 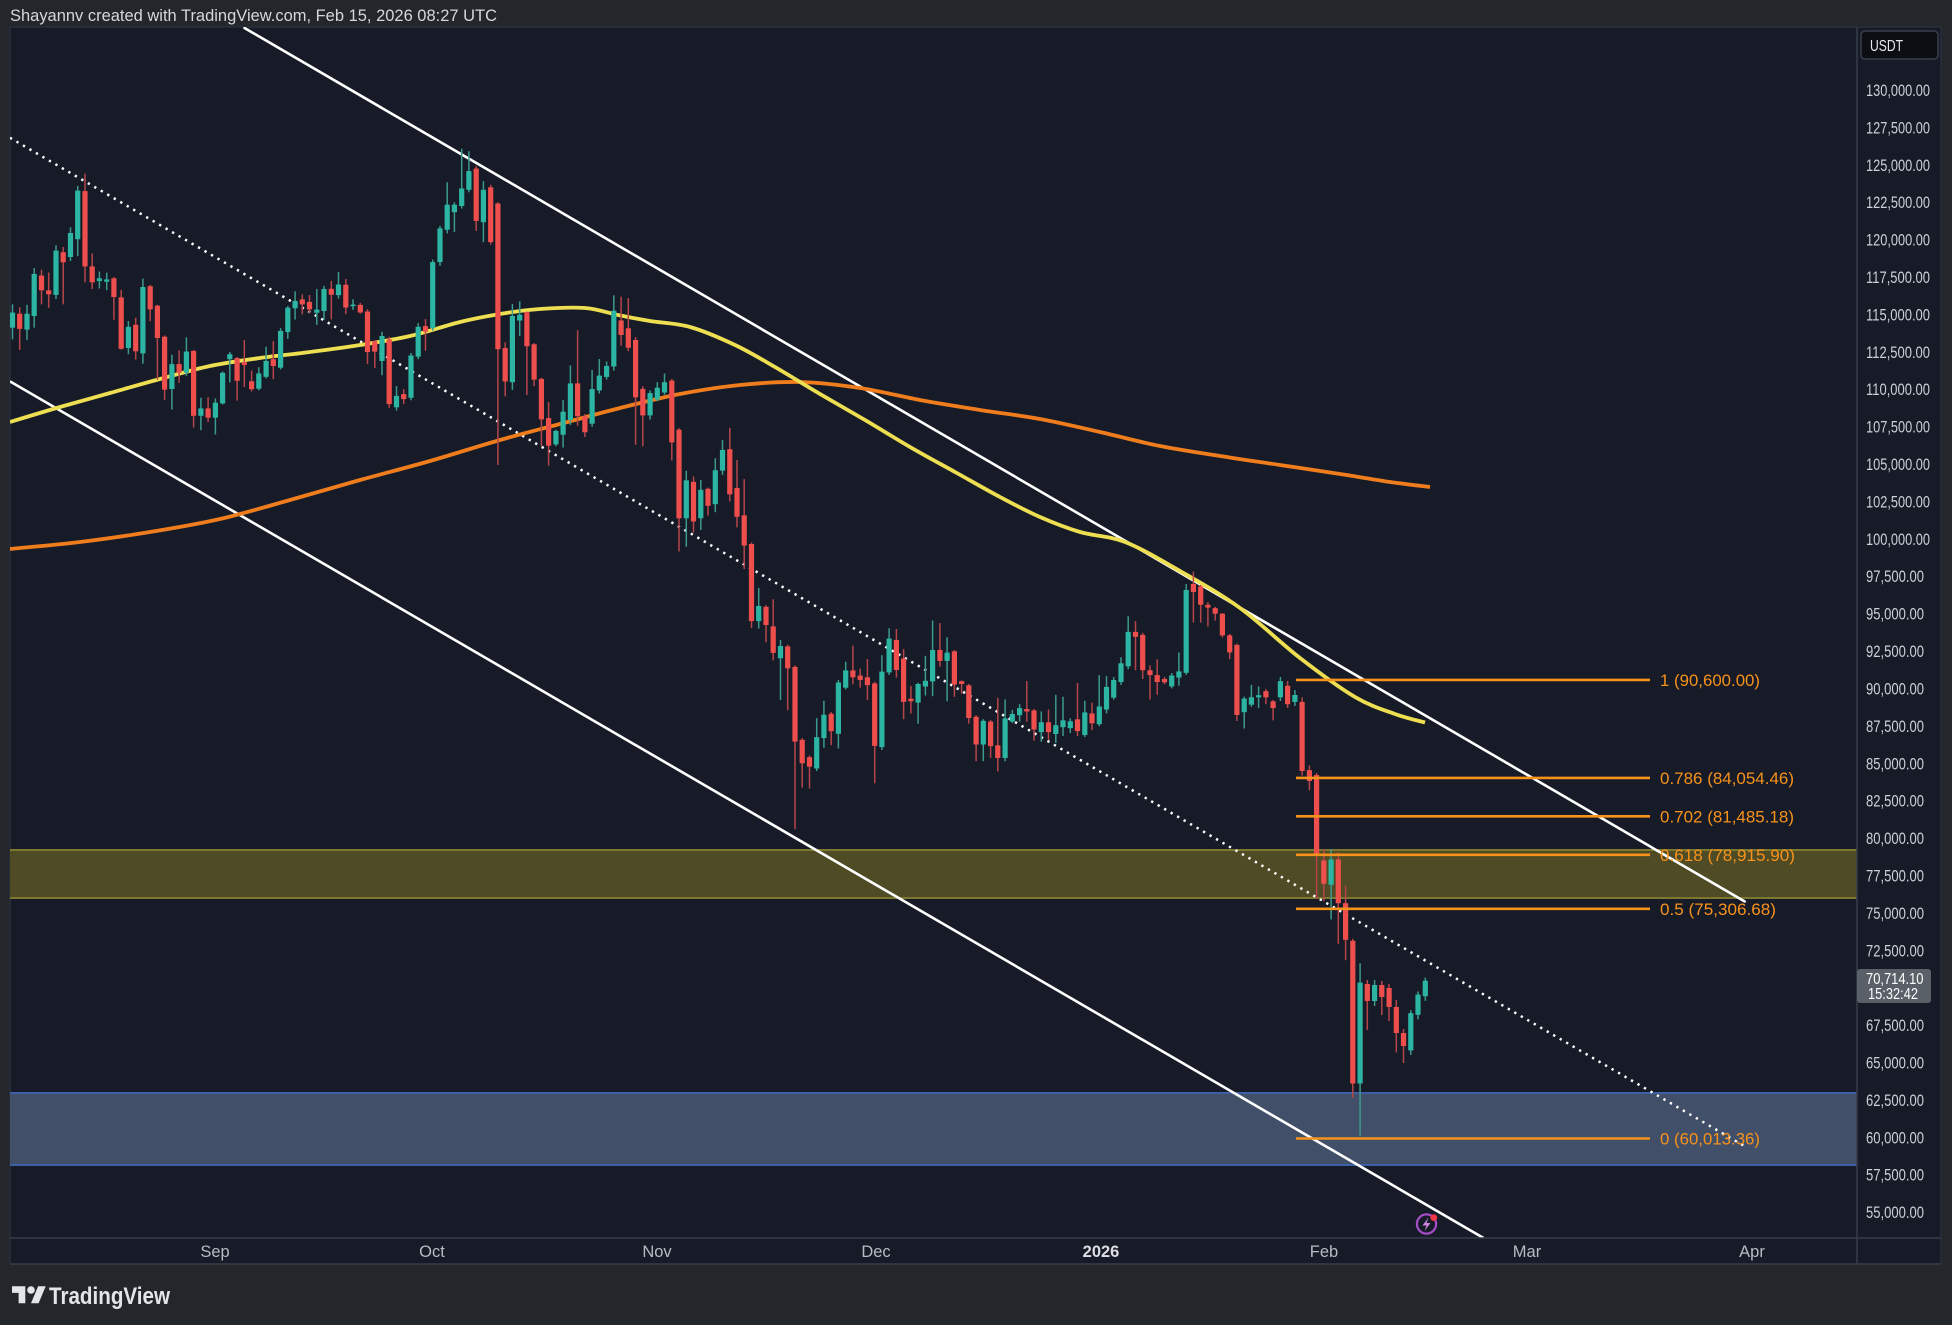 I want to click on svg-text: 107,500.00, so click(x=1898, y=428).